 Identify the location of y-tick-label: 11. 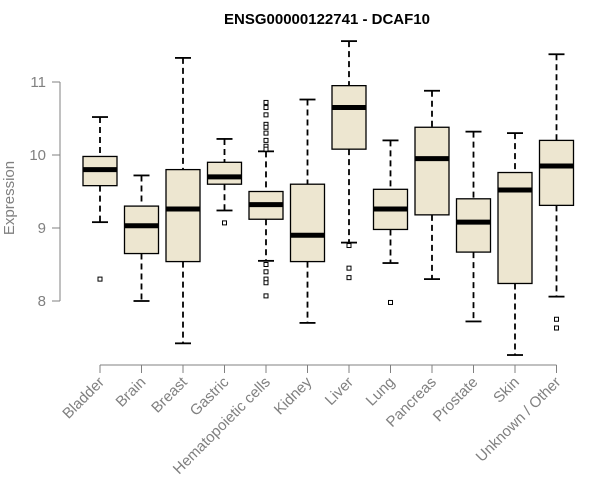
(38, 82).